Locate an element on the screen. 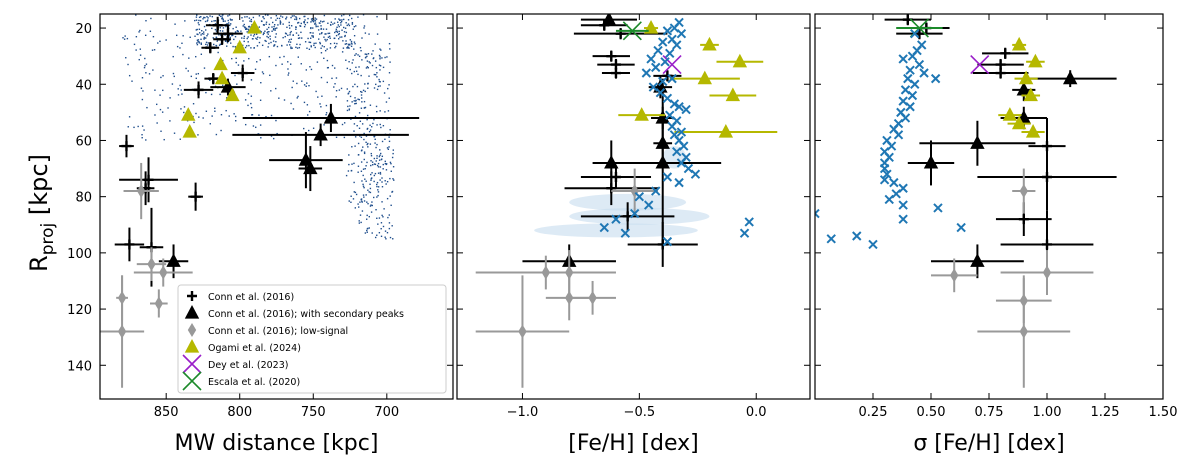 The height and width of the screenshot is (473, 1200). y-tick-label: 100 is located at coordinates (79, 254).